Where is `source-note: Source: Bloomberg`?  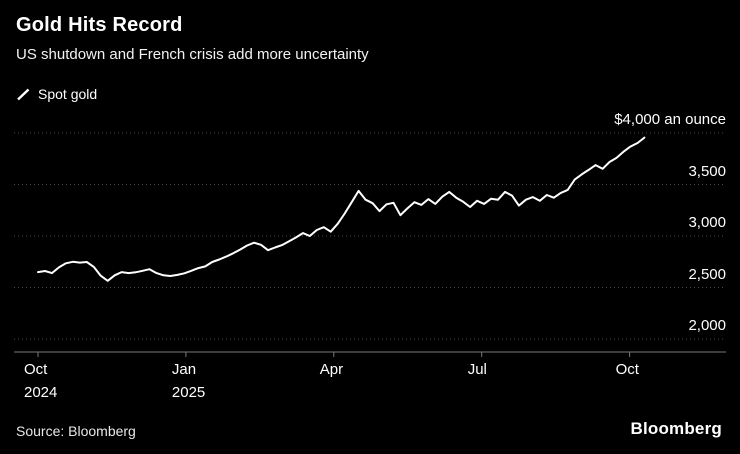
source-note: Source: Bloomberg is located at coordinates (76, 431).